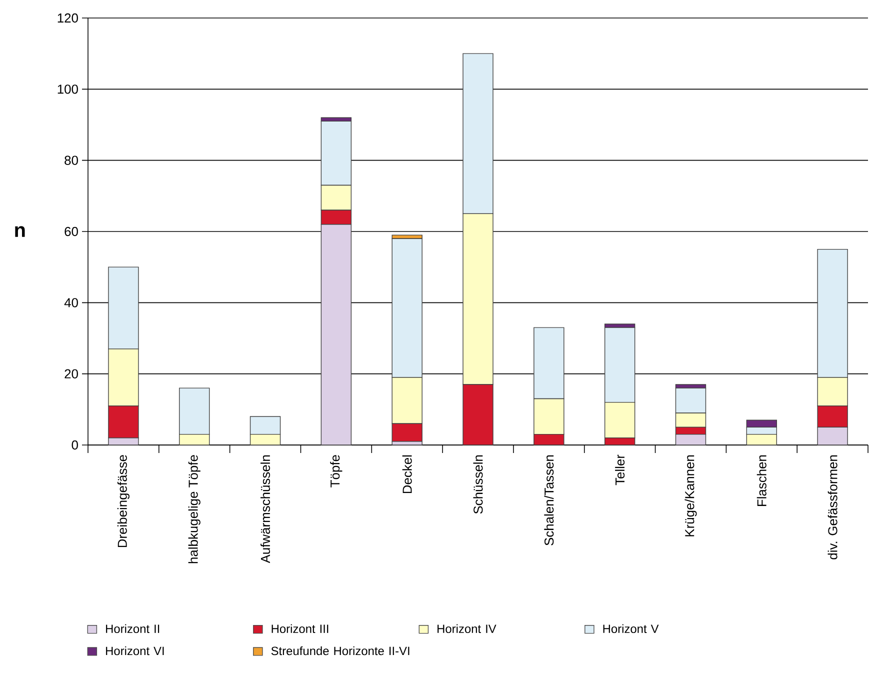 Image resolution: width=870 pixels, height=691 pixels. Describe the element at coordinates (123, 501) in the screenshot. I see `x-tick-label: Dreibeingefässe` at that location.